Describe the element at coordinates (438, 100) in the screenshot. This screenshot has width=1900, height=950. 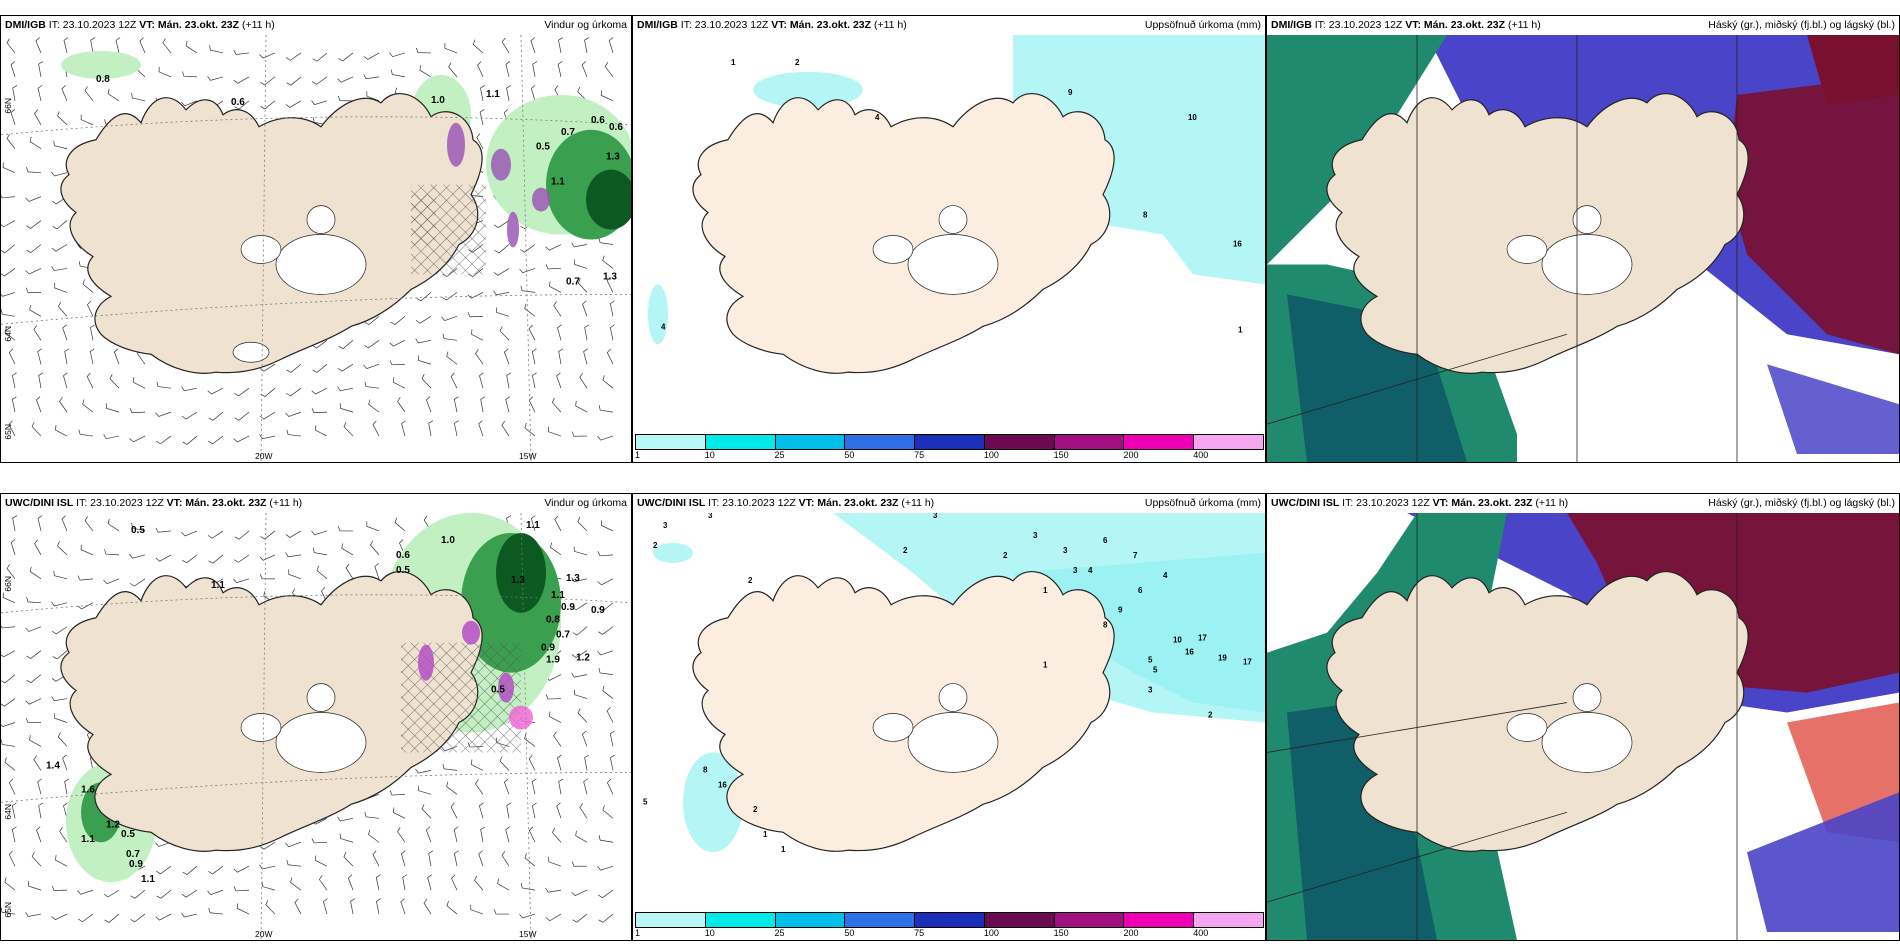
I see `svg-text: 1.0` at that location.